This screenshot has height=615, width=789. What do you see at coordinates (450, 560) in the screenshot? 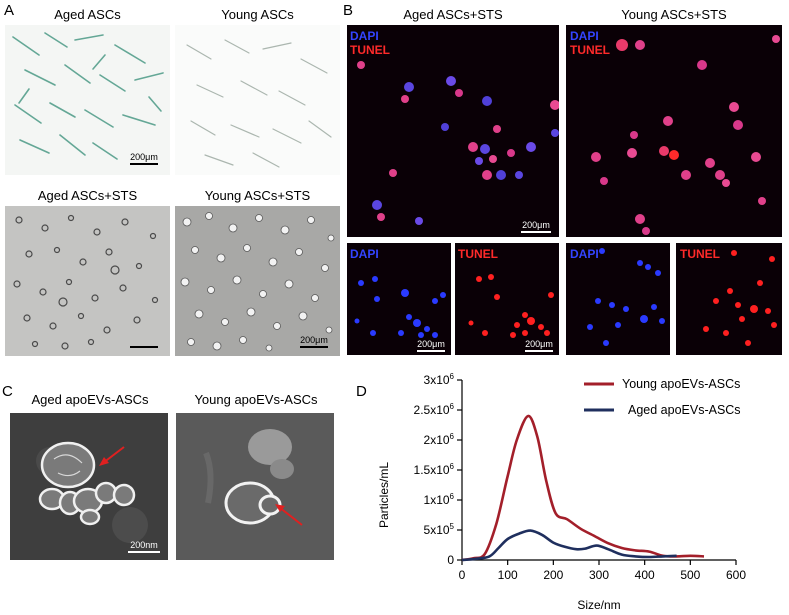
I see `y-tick-label: 0` at bounding box center [450, 560].